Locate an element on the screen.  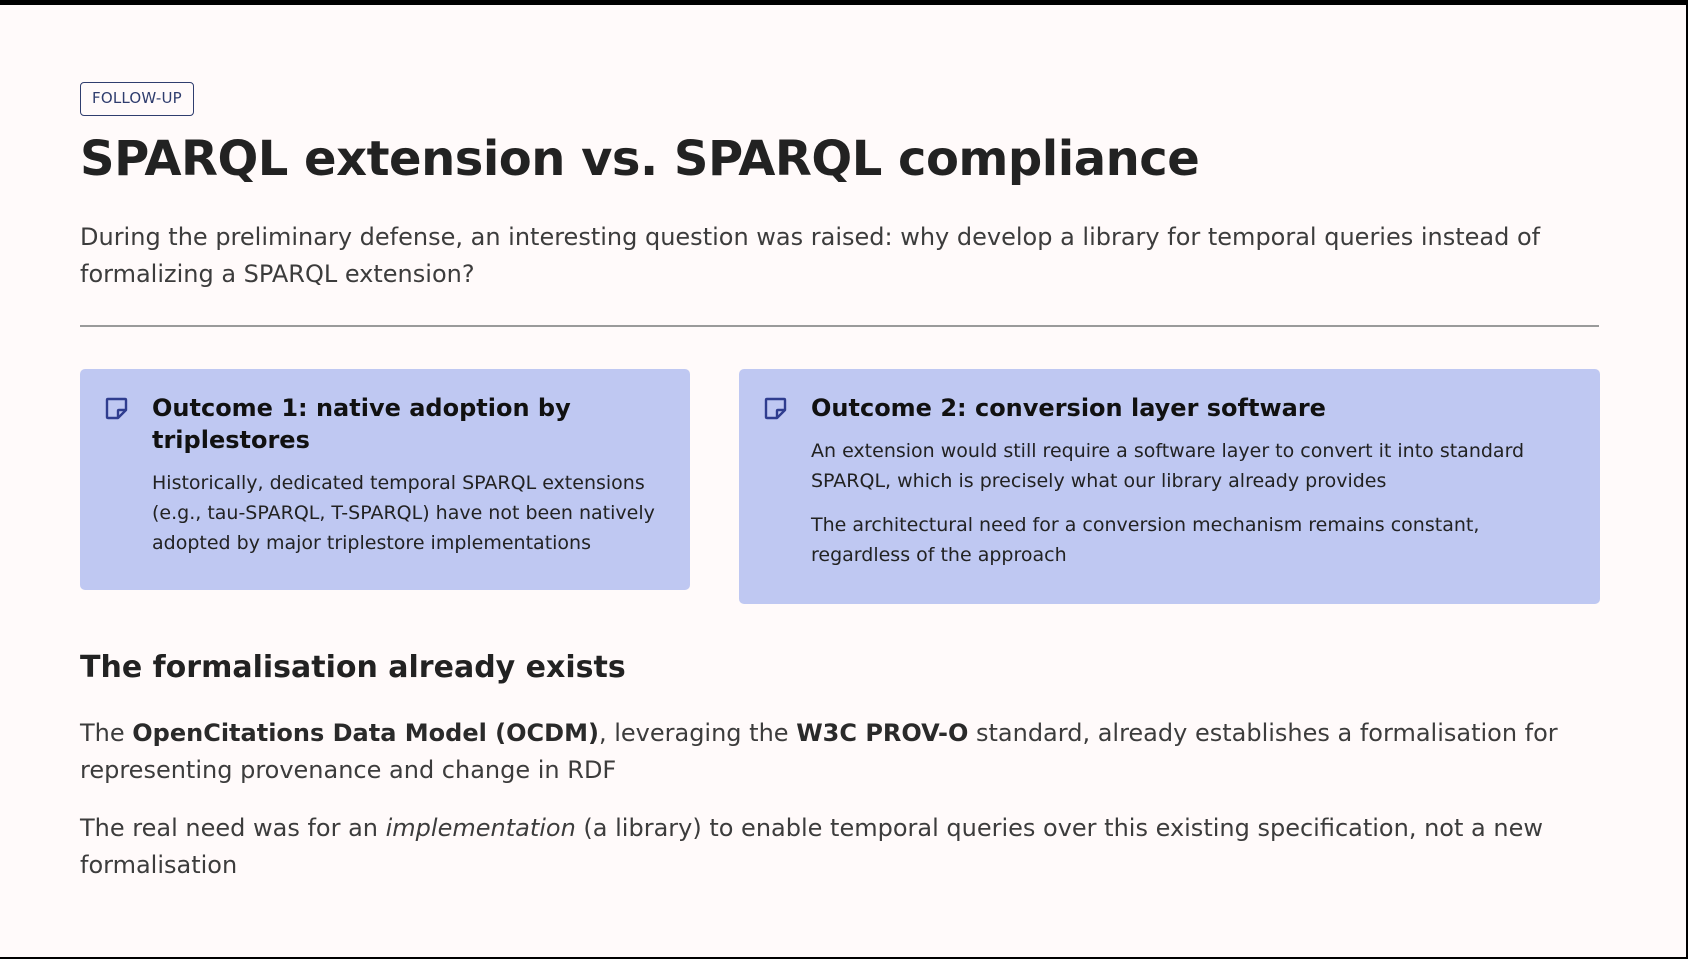
divider is located at coordinates (839, 326).